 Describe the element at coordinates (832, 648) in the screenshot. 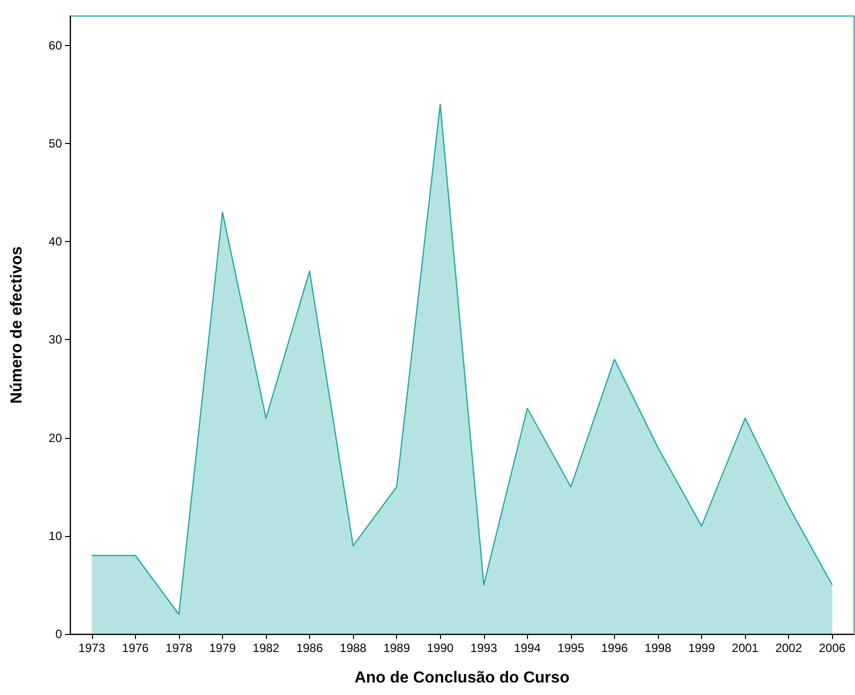

I see `x-tick-label: 2006` at that location.